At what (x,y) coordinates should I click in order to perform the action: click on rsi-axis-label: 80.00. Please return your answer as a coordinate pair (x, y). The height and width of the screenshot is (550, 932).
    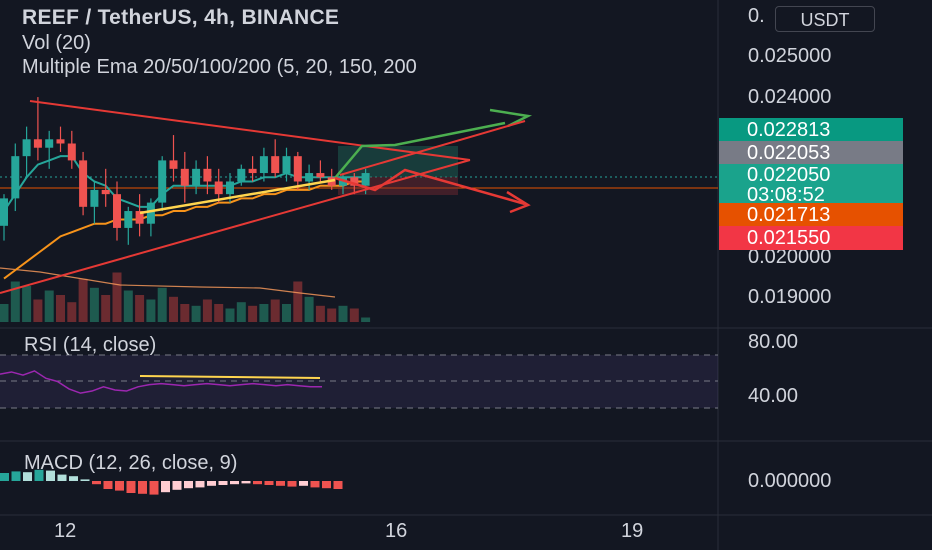
    Looking at the image, I should click on (773, 342).